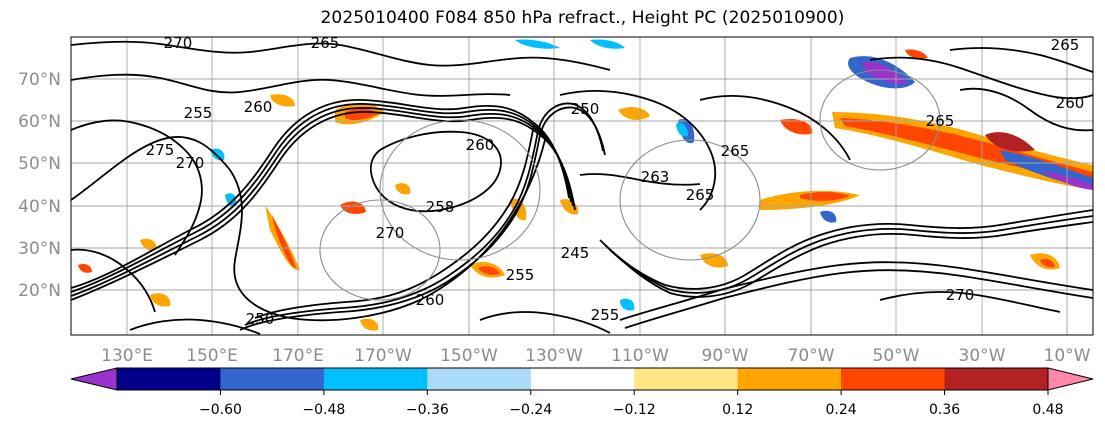  Describe the element at coordinates (85, 268) in the screenshot. I see `patch-sea-red` at that location.